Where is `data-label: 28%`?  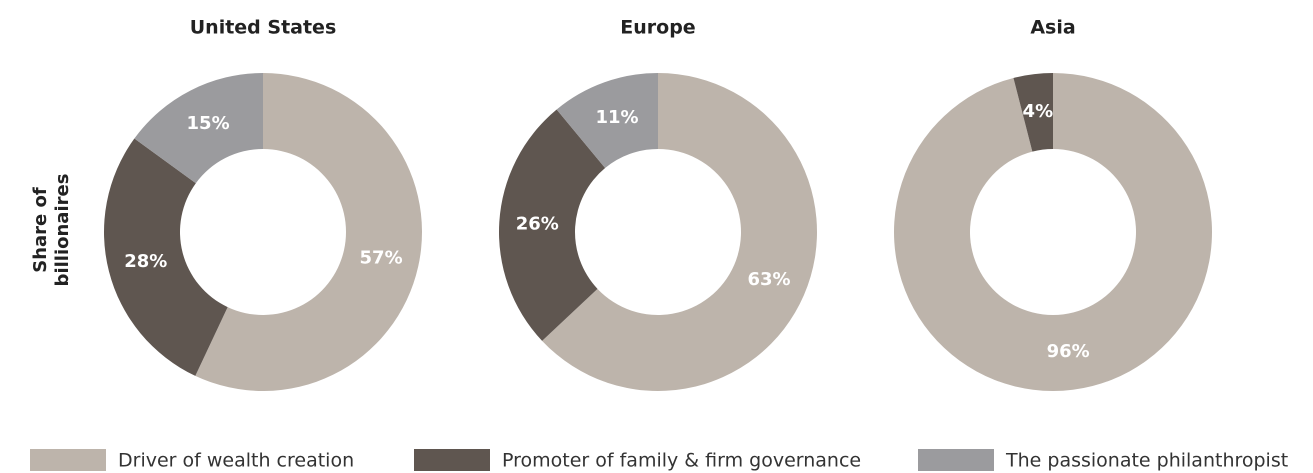 data-label: 28% is located at coordinates (145, 261).